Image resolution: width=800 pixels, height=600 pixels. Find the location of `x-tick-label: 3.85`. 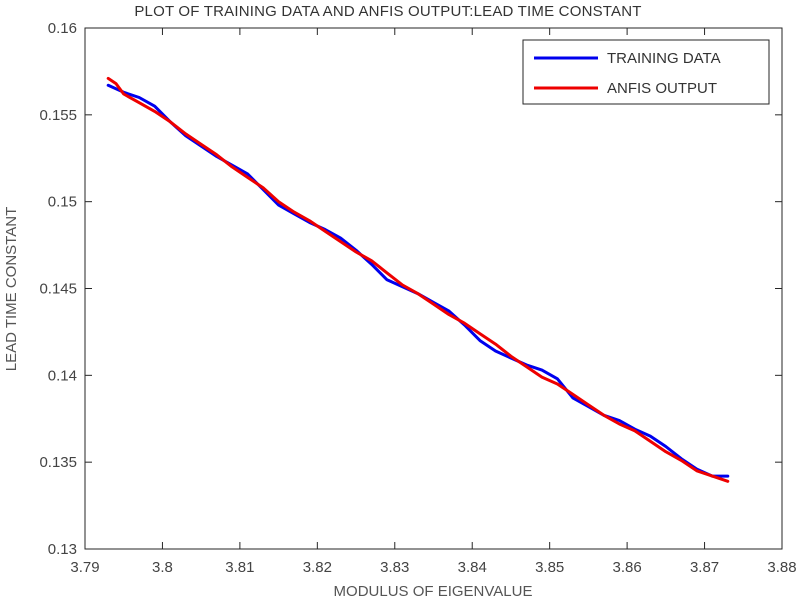

x-tick-label: 3.85 is located at coordinates (549, 567).